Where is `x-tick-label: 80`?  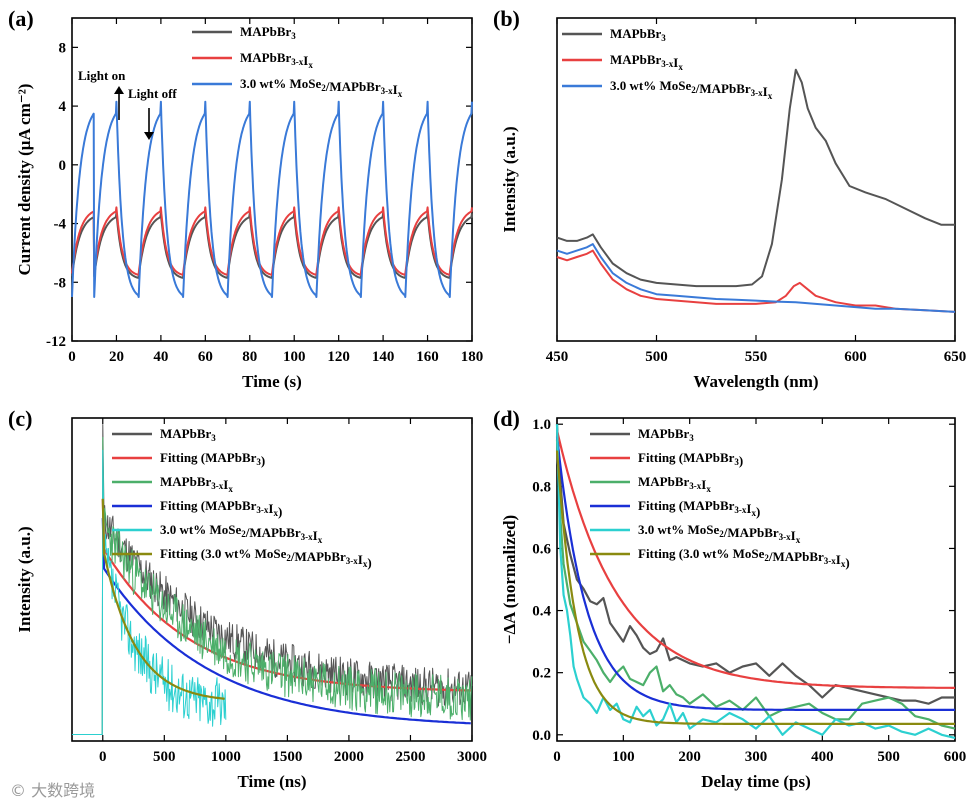 x-tick-label: 80 is located at coordinates (249, 357).